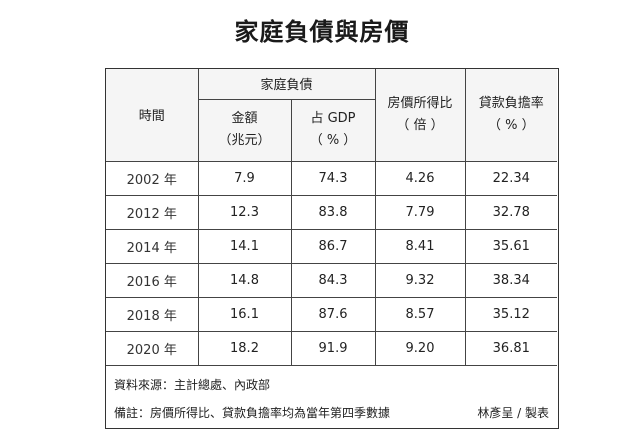 The width and height of the screenshot is (644, 435). Describe the element at coordinates (244, 314) in the screenshot. I see `cell-amount: 16.1` at that location.